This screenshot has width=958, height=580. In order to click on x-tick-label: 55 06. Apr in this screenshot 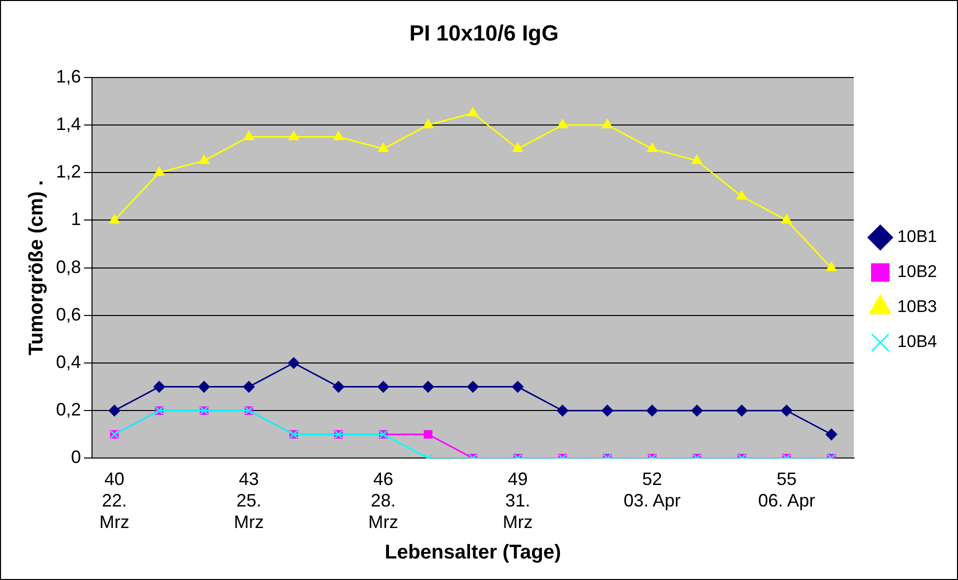, I will do `click(787, 489)`.